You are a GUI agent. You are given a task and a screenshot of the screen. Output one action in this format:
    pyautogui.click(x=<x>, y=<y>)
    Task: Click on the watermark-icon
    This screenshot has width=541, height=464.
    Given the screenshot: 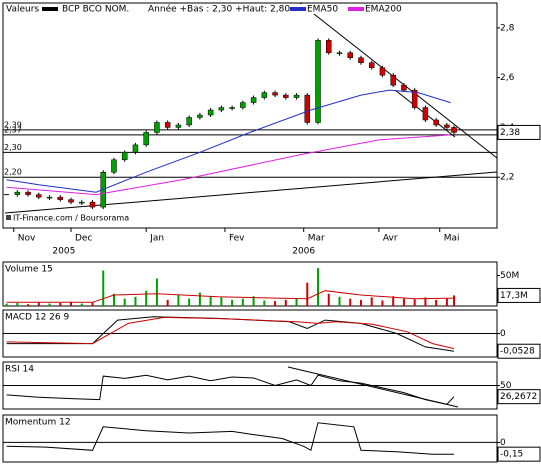 What is the action you would take?
    pyautogui.click(x=8, y=217)
    